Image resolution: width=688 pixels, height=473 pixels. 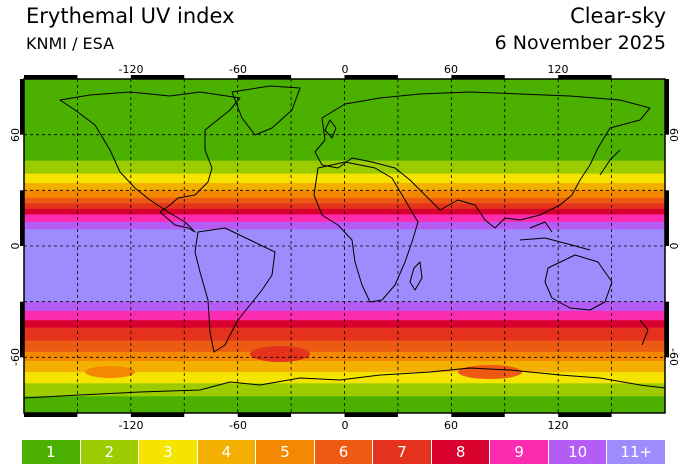 I want to click on lon-tick-bottom: -60, so click(x=238, y=425).